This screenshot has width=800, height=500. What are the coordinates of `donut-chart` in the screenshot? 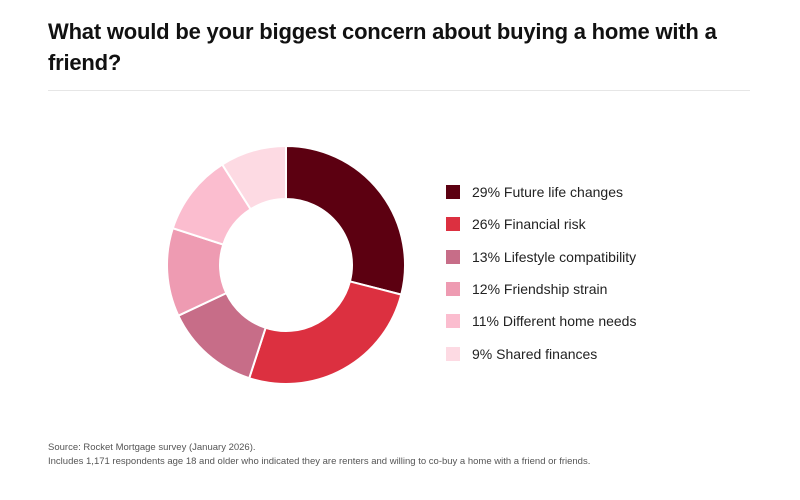 It's located at (286, 265).